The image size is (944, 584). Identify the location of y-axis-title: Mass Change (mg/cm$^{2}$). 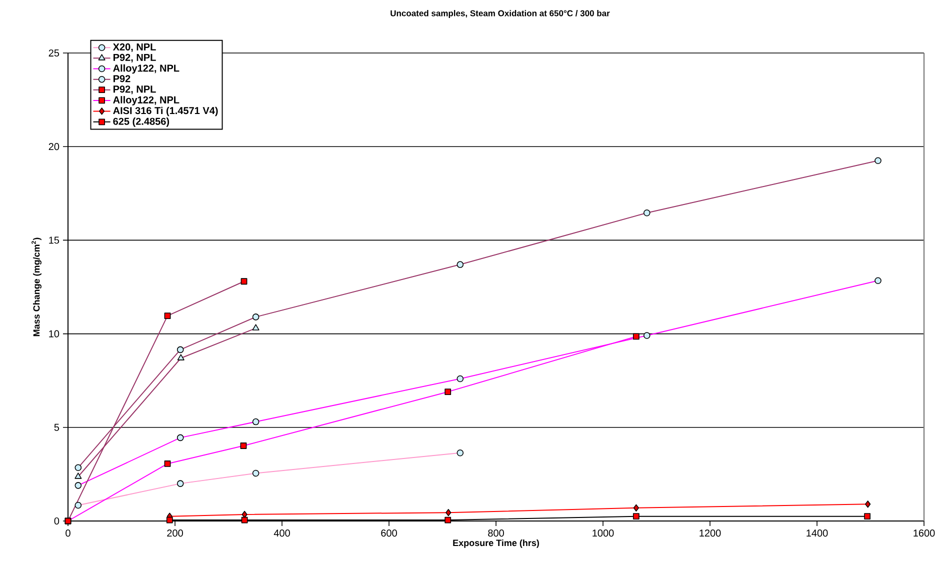
(37, 287).